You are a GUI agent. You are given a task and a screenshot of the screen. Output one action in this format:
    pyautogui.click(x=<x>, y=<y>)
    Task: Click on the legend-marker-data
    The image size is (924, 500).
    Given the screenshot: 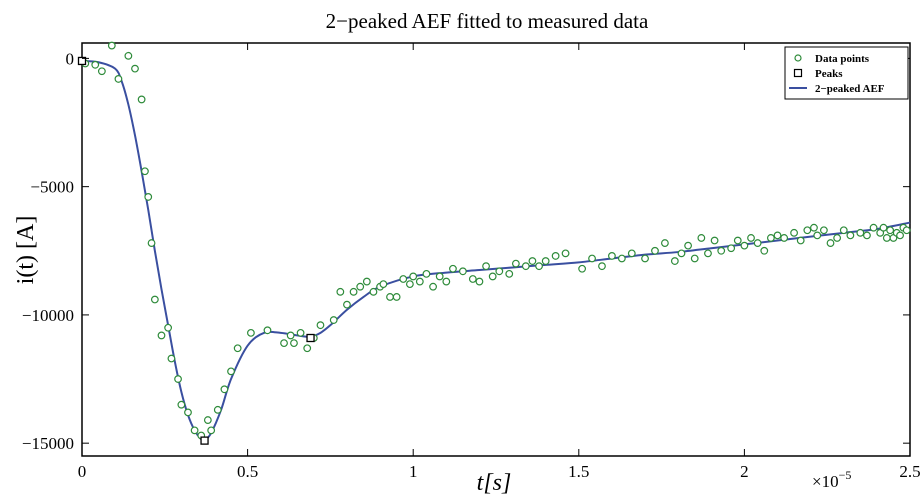 What is the action you would take?
    pyautogui.click(x=798, y=58)
    